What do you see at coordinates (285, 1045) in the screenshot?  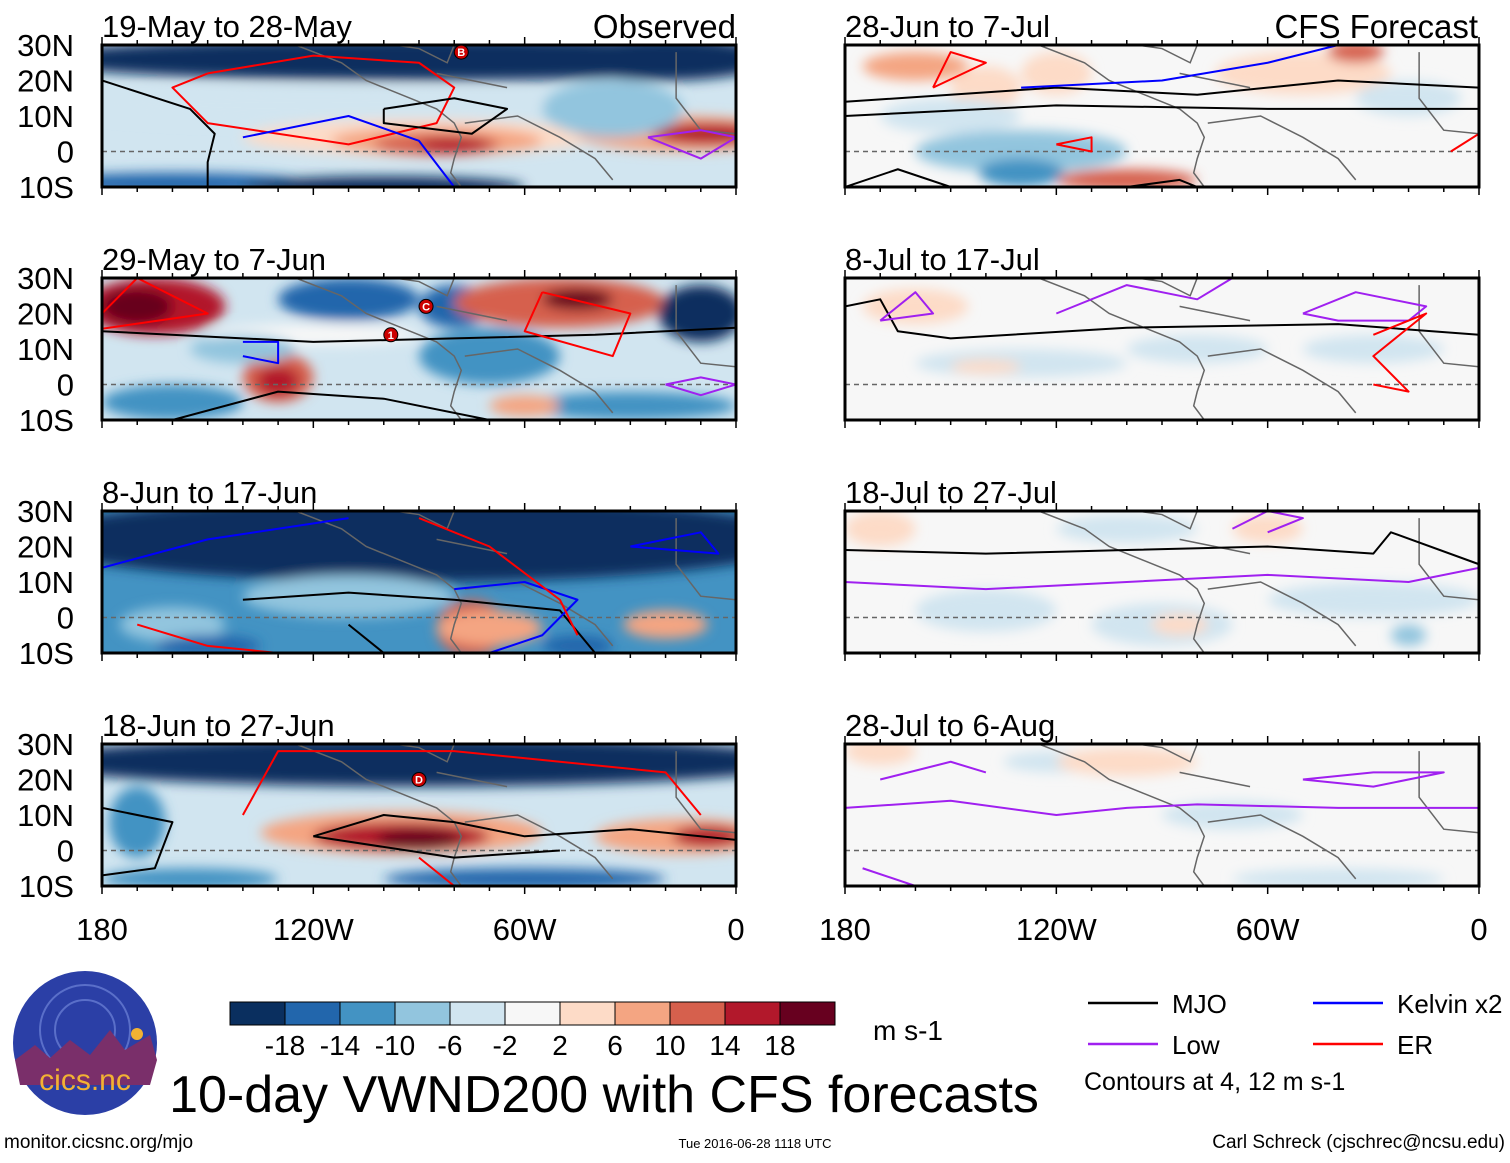 I see `colorbar-tick-label: -18` at bounding box center [285, 1045].